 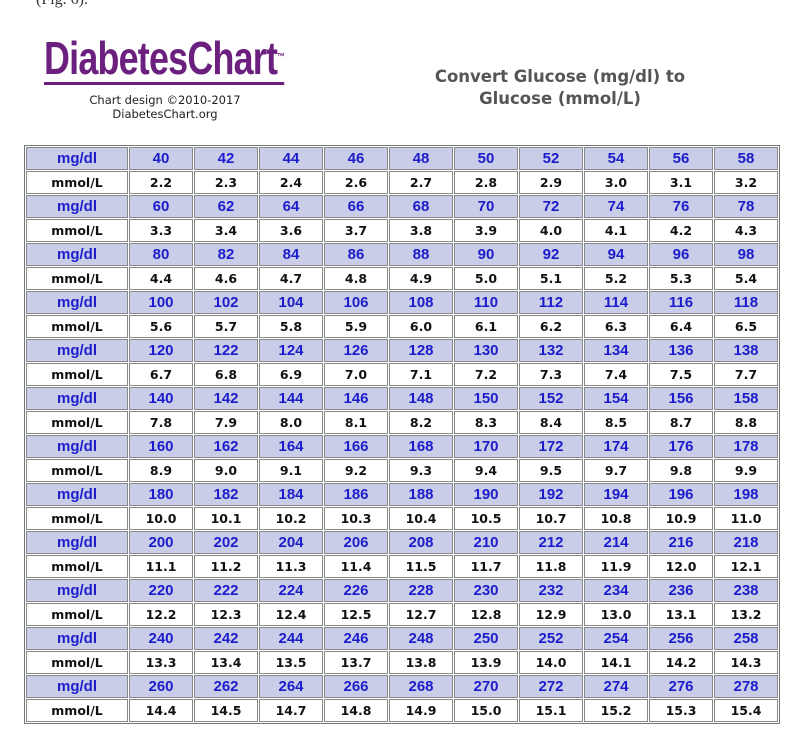 What do you see at coordinates (421, 206) in the screenshot?
I see `table-cell: 68` at bounding box center [421, 206].